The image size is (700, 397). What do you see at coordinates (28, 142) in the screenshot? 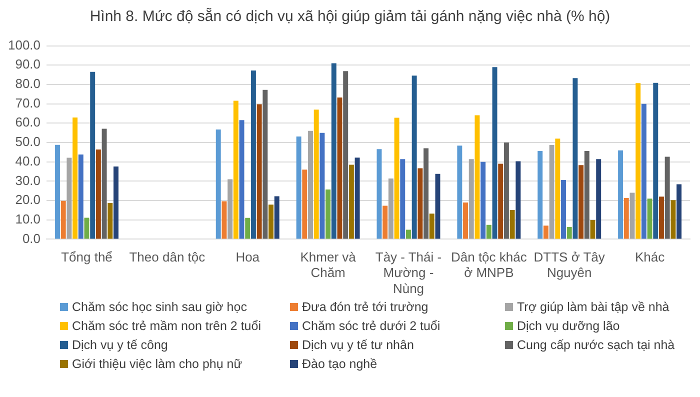
I see `y-tick-label: 50.0` at bounding box center [28, 142].